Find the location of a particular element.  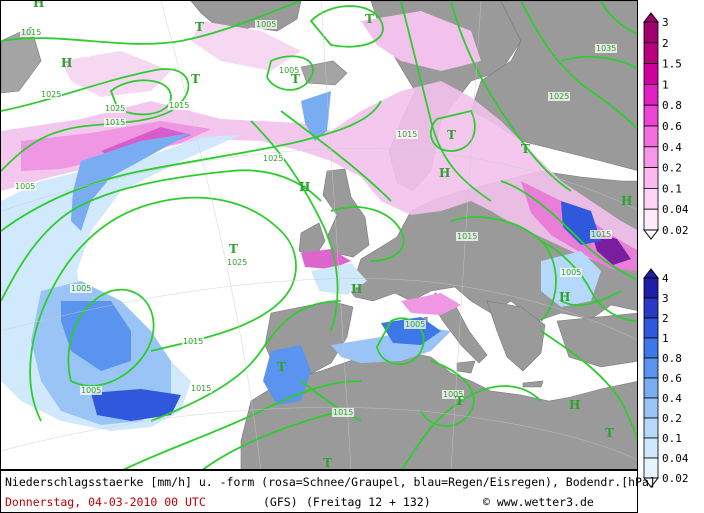

model-run: (Freitag 12 + 132) is located at coordinates (368, 502).